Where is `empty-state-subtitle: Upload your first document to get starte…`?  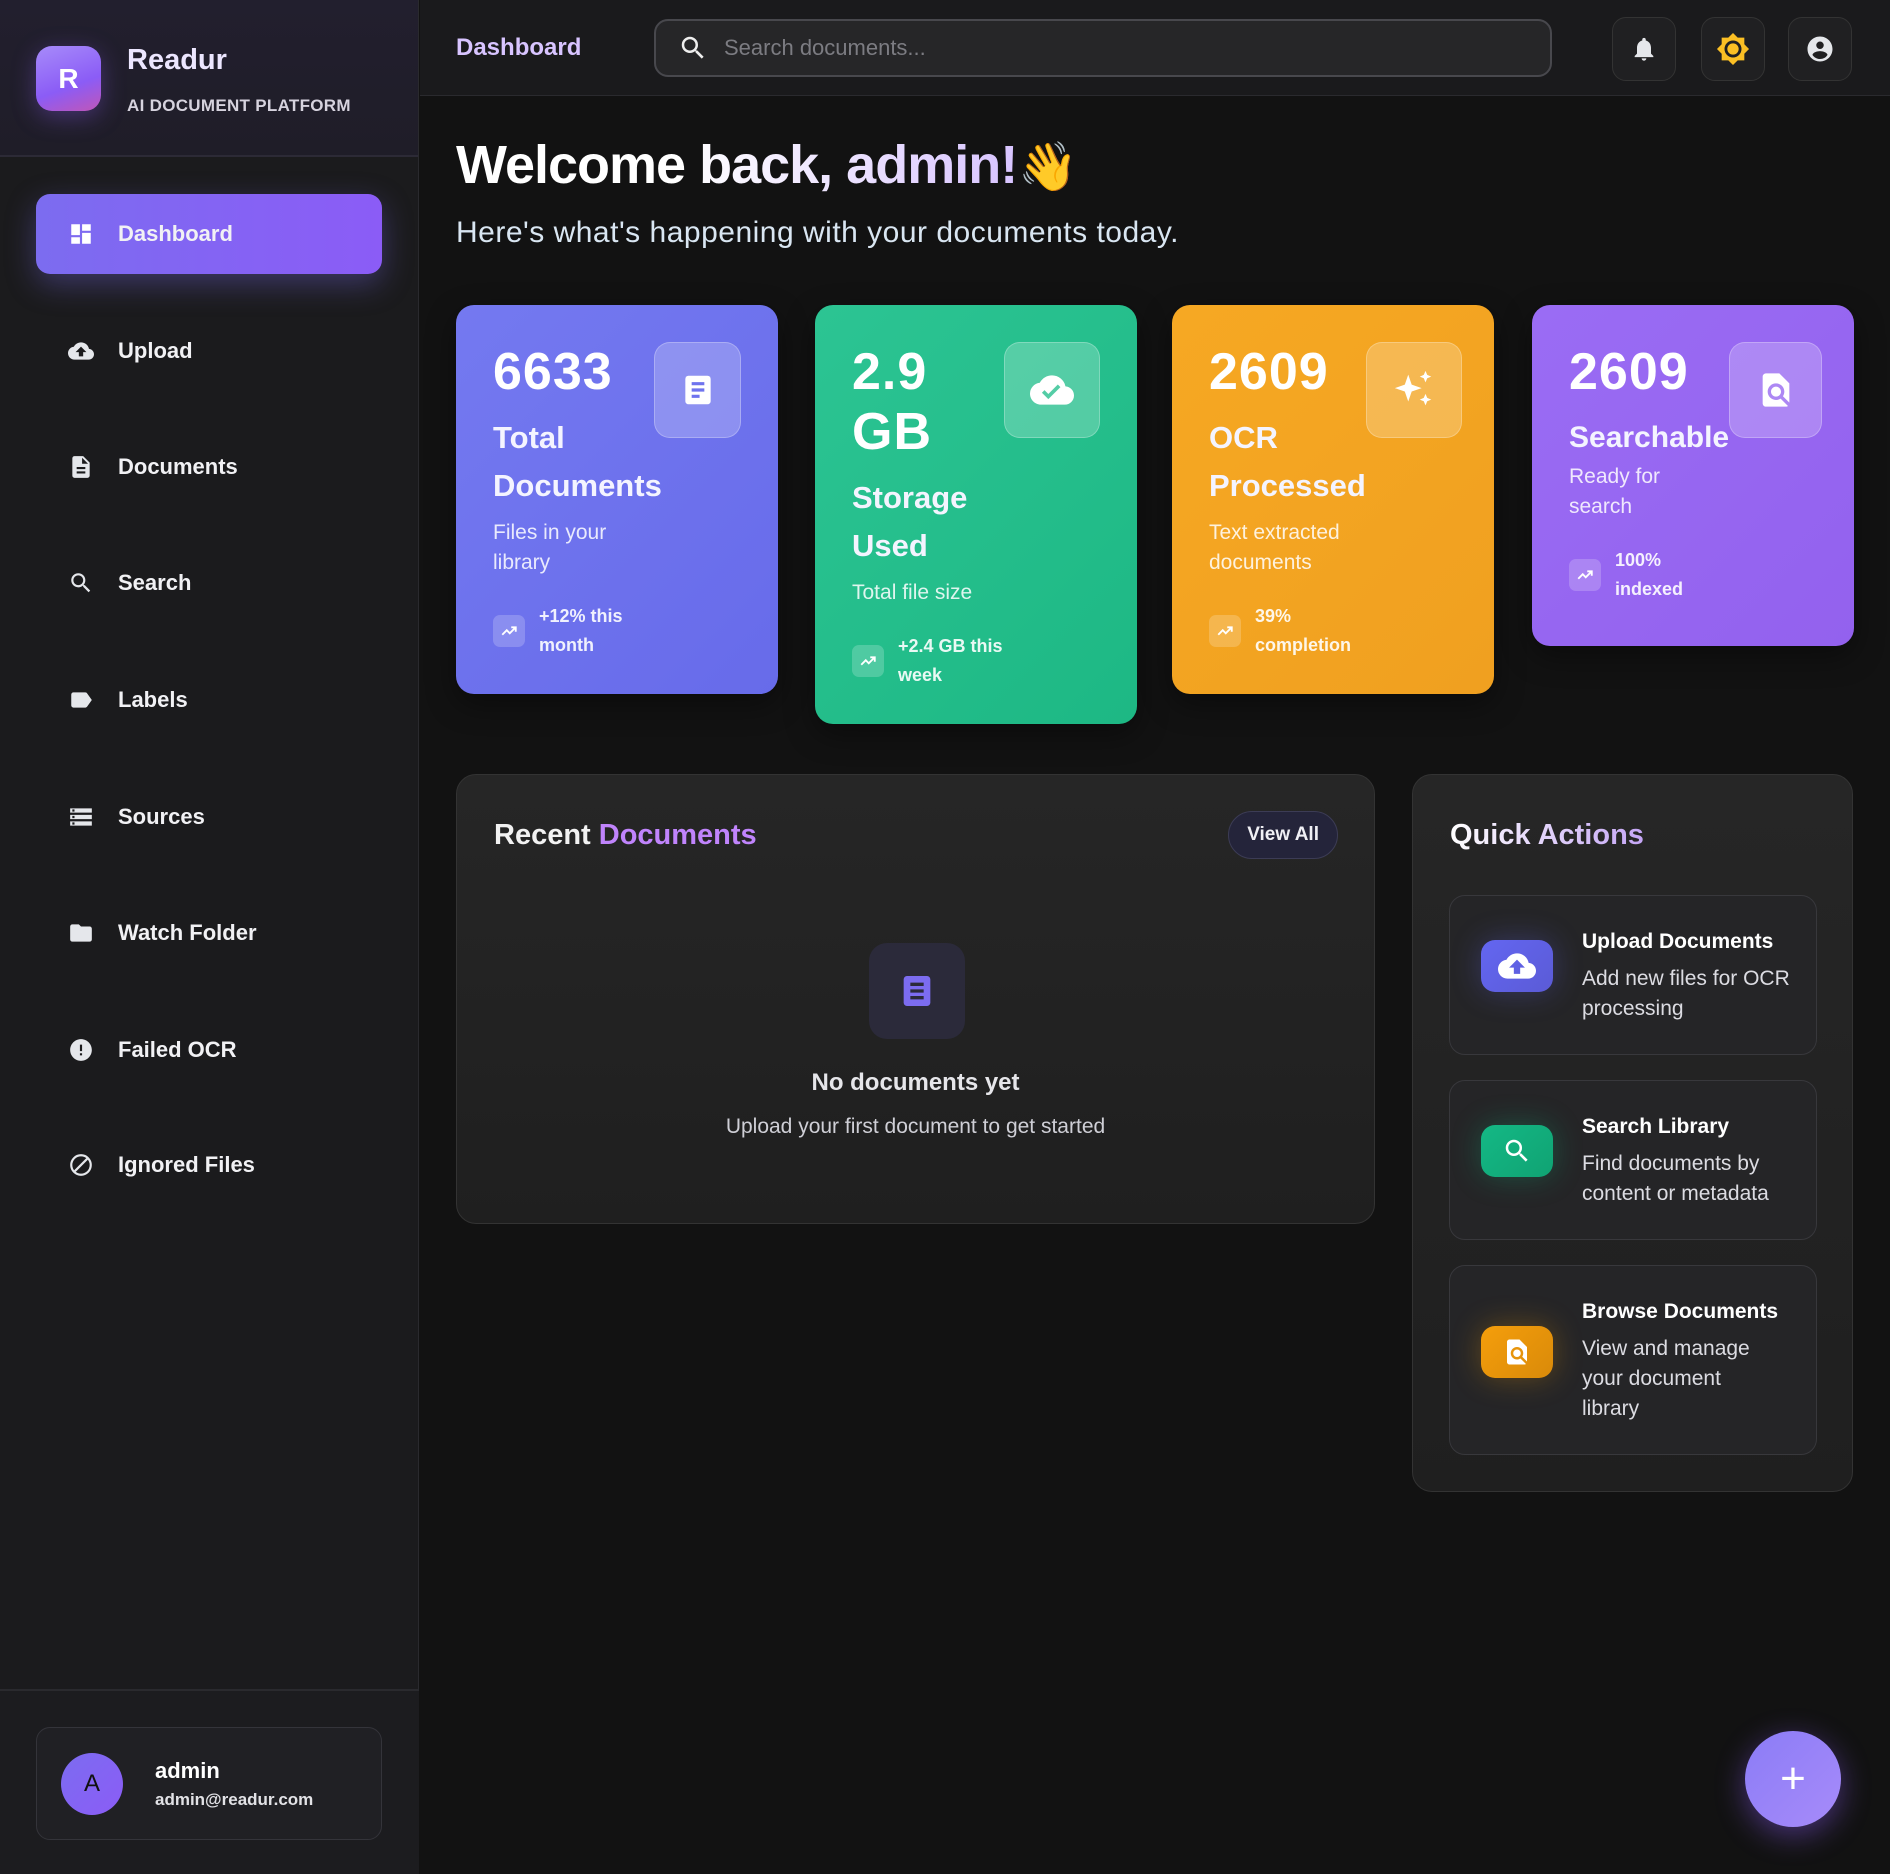 empty-state-subtitle: Upload your first document to get starte… is located at coordinates (915, 1126).